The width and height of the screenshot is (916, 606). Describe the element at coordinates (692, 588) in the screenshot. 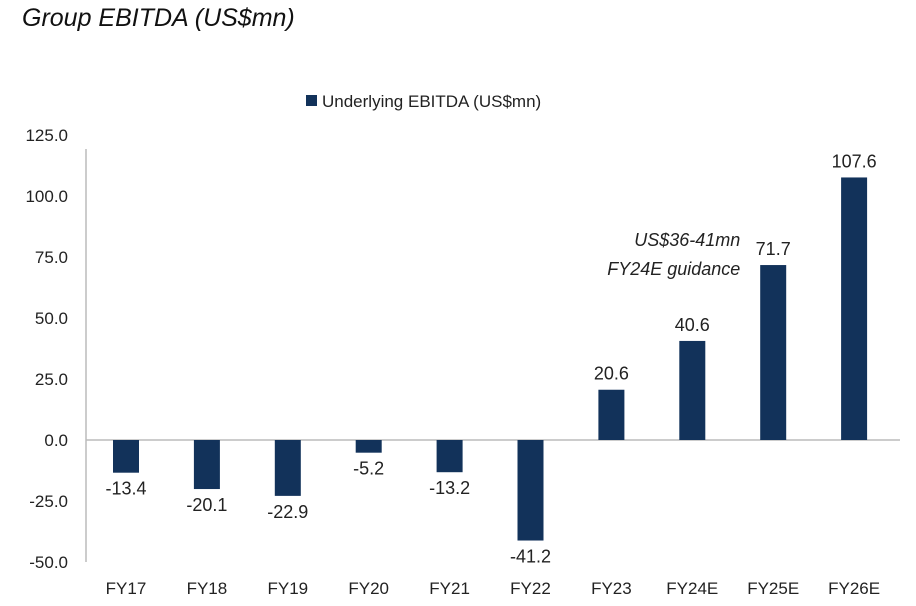

I see `x-tick-label: FY24E` at that location.